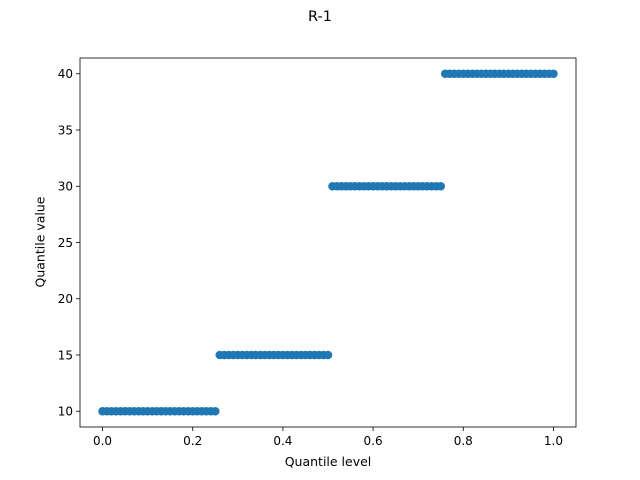  What do you see at coordinates (320, 17) in the screenshot?
I see `chart-title: R-1` at bounding box center [320, 17].